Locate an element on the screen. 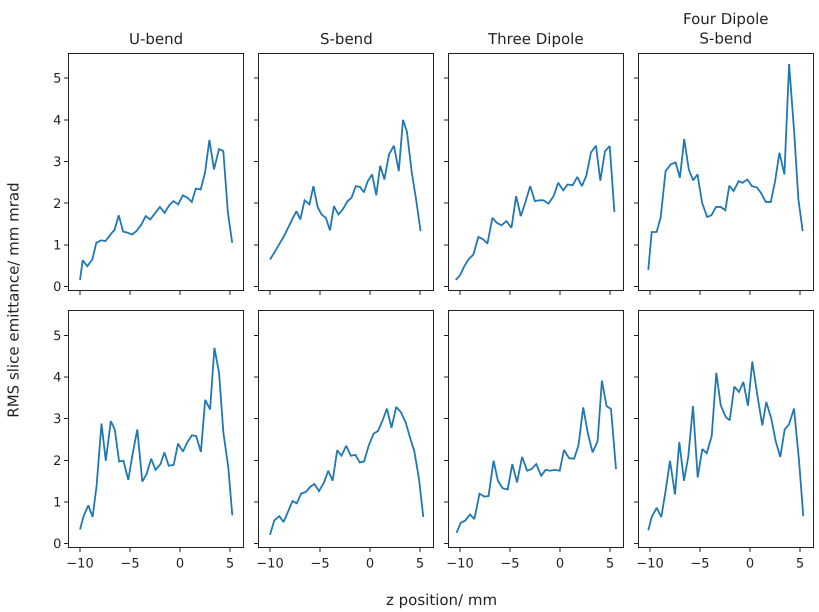  chart-title: Four Dipole S-bend is located at coordinates (726, 29).